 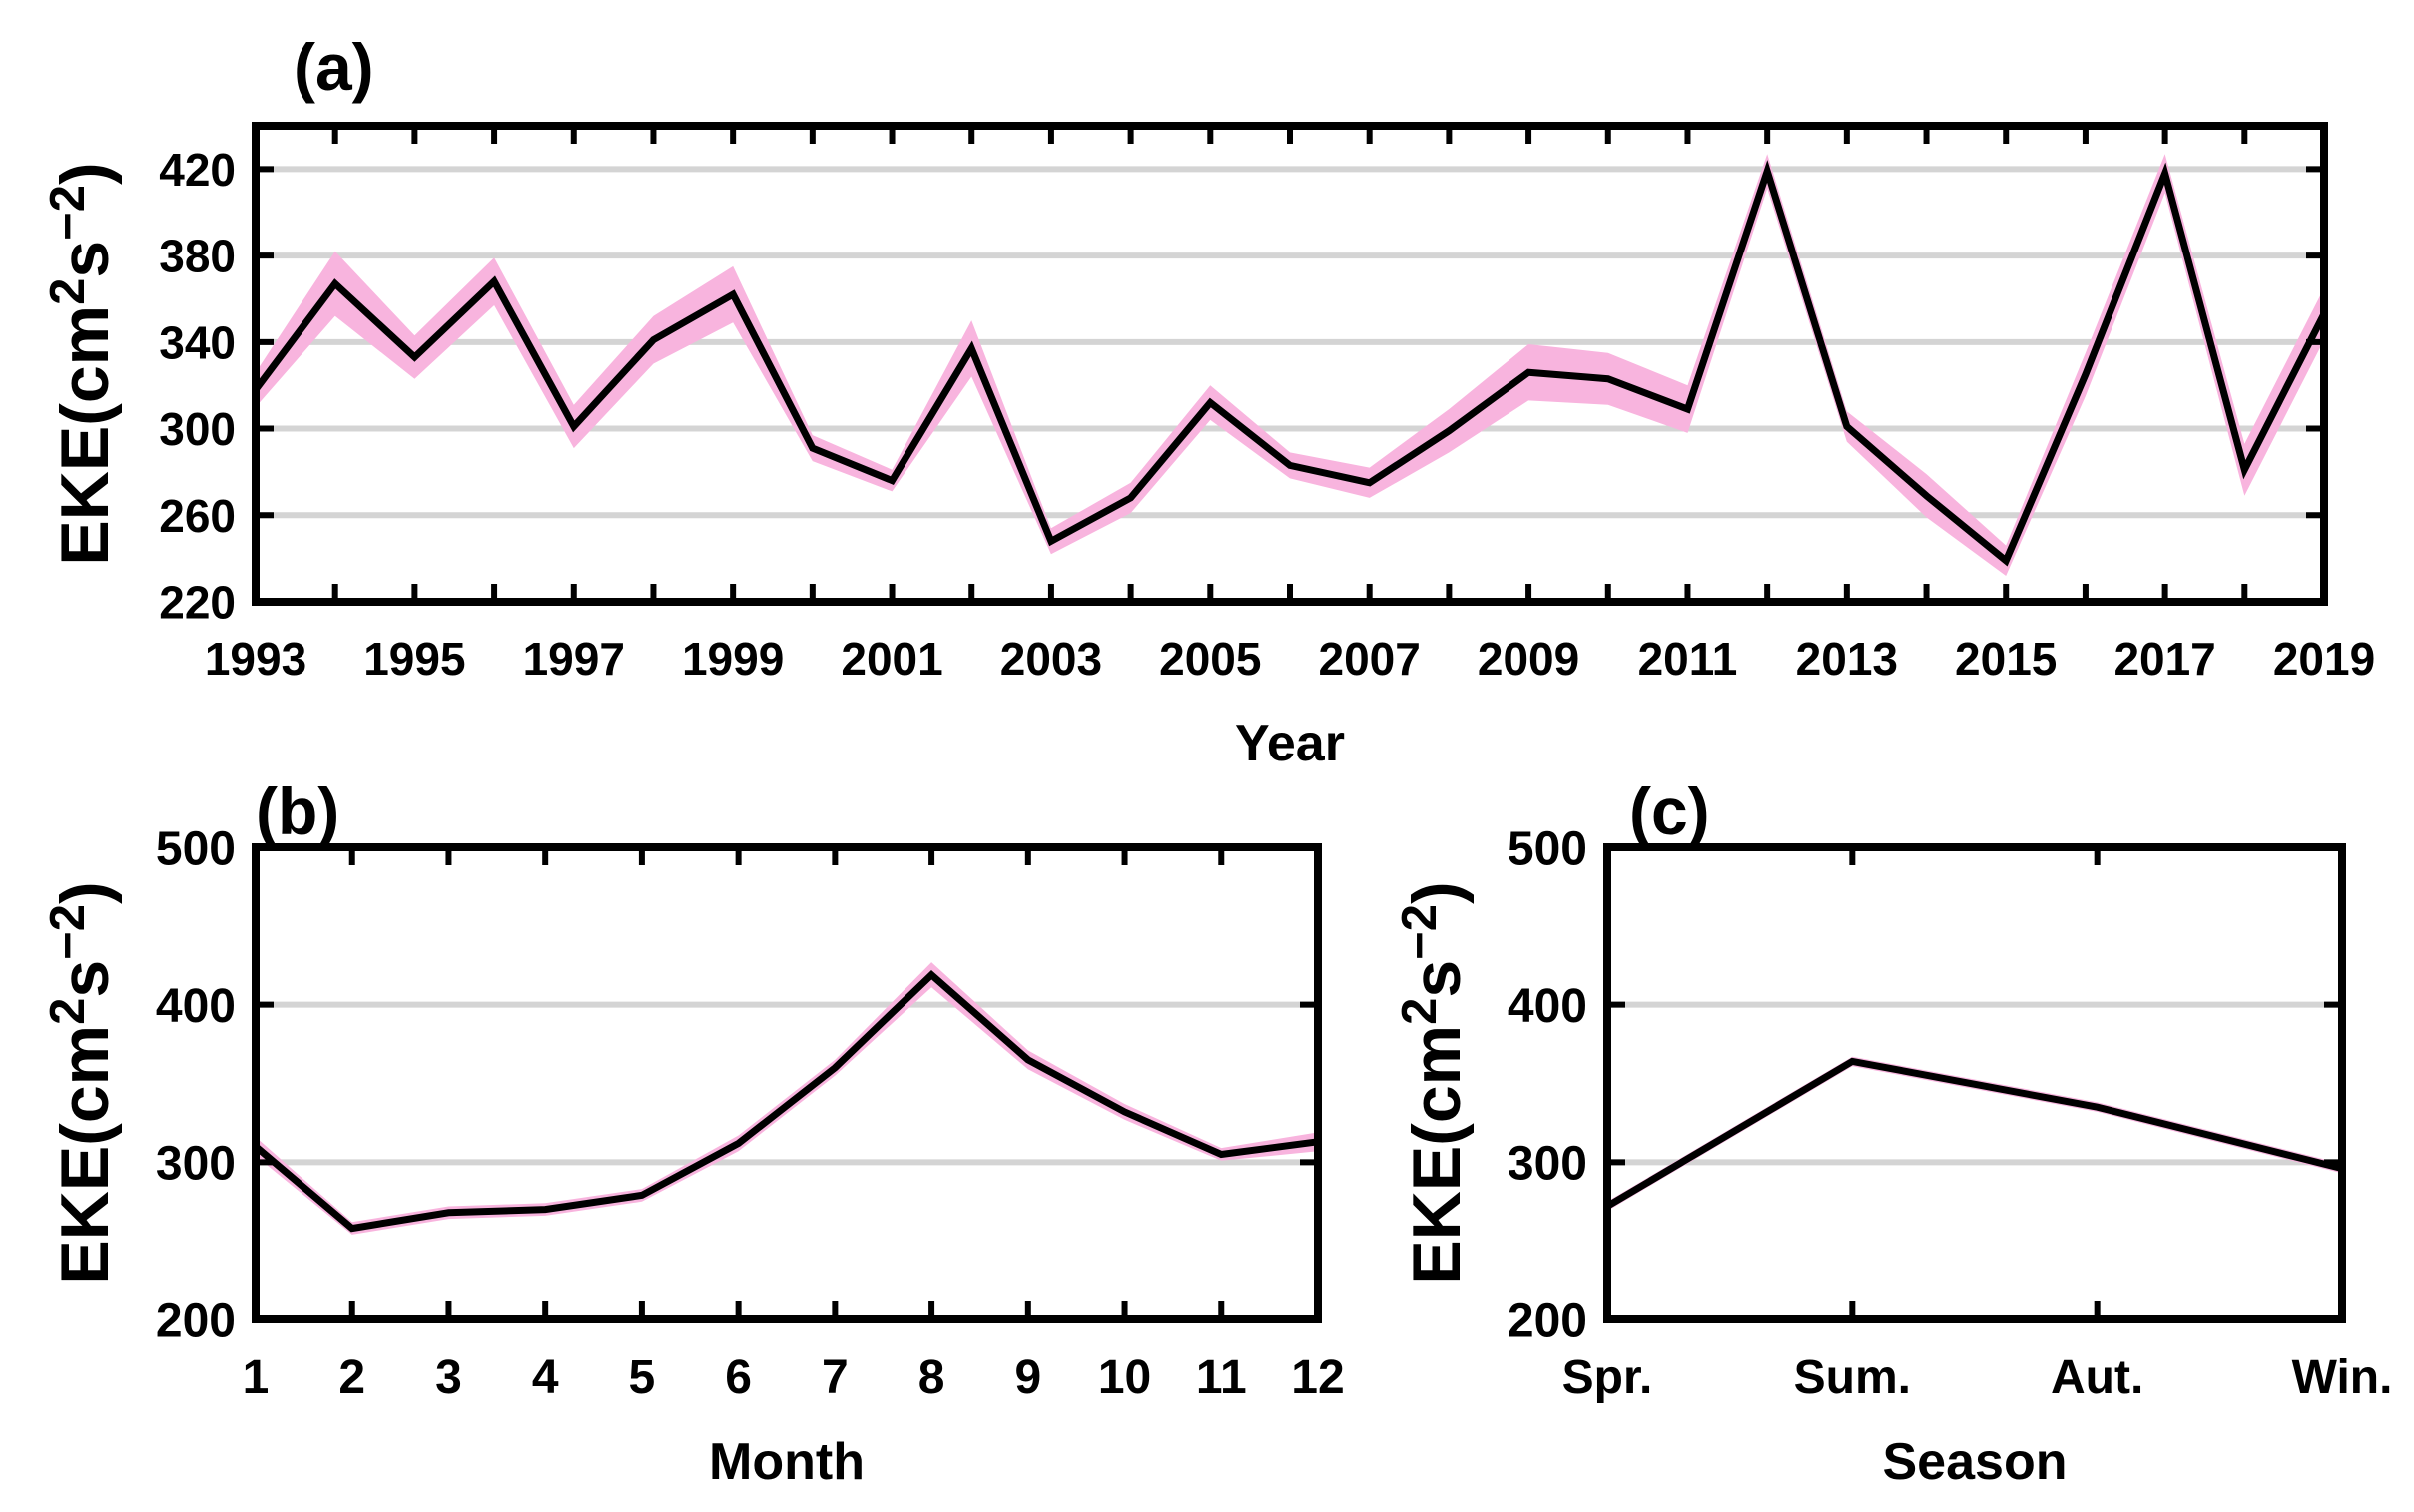 I want to click on x-tick-label: 8, so click(x=931, y=1377).